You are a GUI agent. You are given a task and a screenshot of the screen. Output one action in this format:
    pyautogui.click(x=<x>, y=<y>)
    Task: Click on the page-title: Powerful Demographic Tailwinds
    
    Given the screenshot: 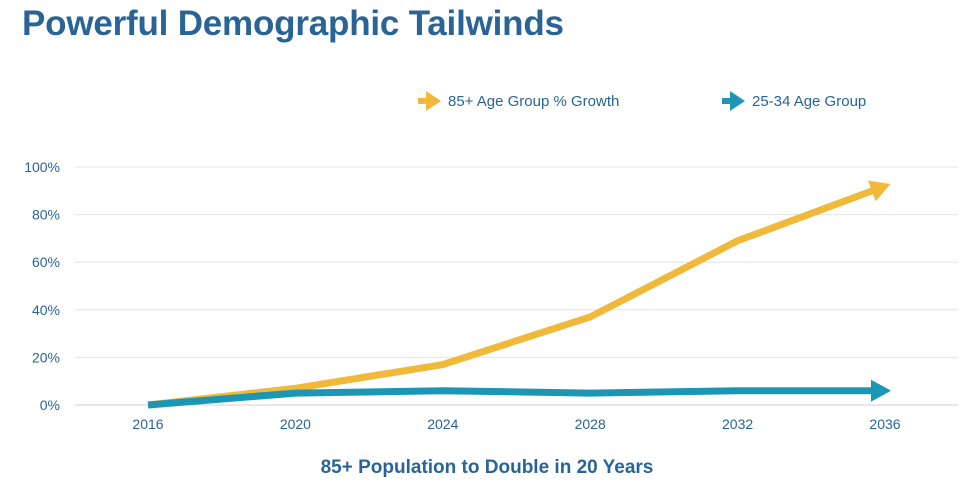 What is the action you would take?
    pyautogui.click(x=293, y=23)
    